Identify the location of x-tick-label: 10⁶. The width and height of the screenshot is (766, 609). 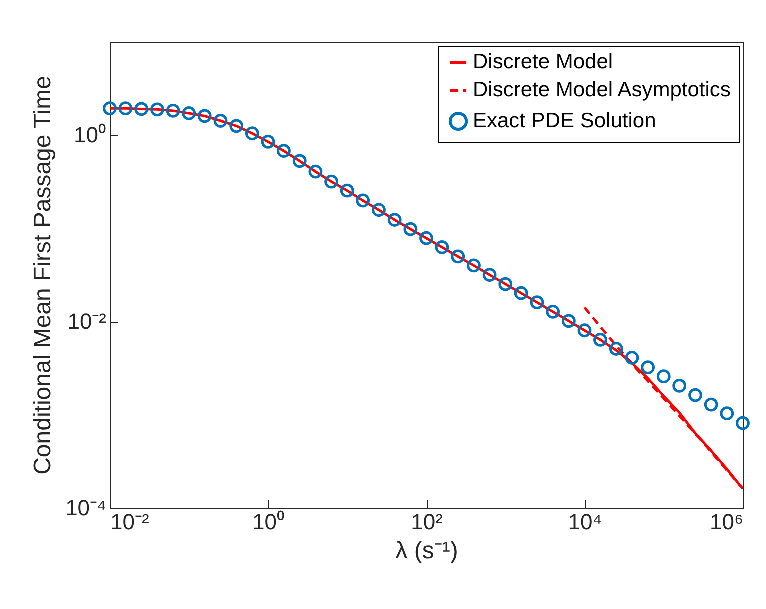
(727, 522).